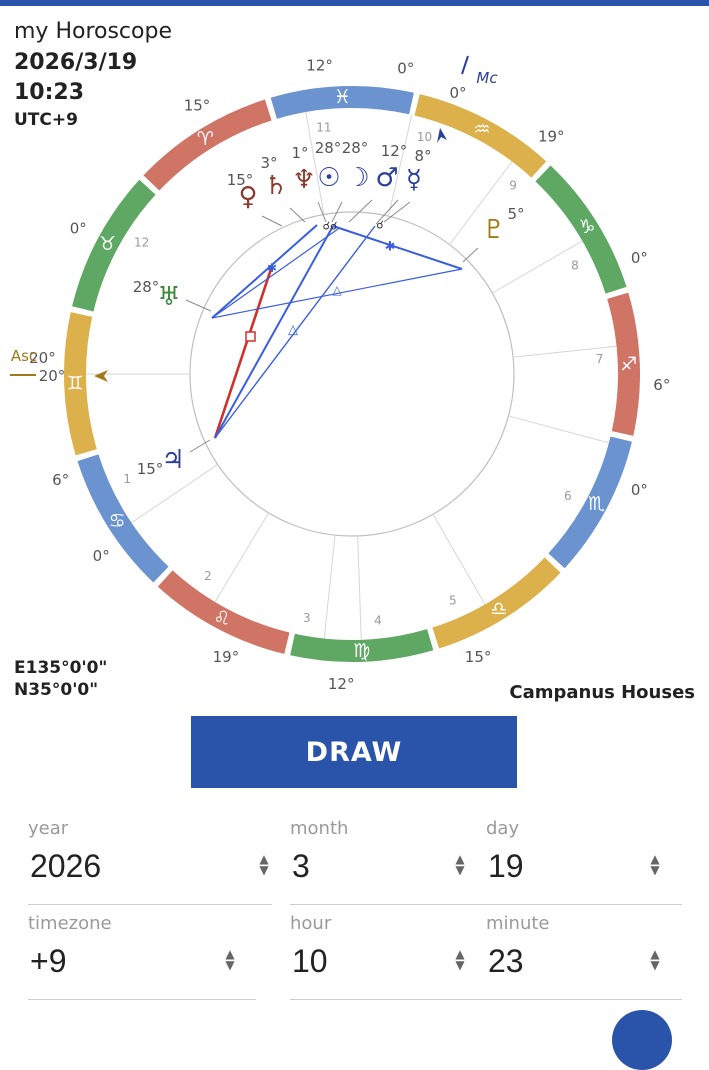  I want to click on day-value: 19, so click(506, 866).